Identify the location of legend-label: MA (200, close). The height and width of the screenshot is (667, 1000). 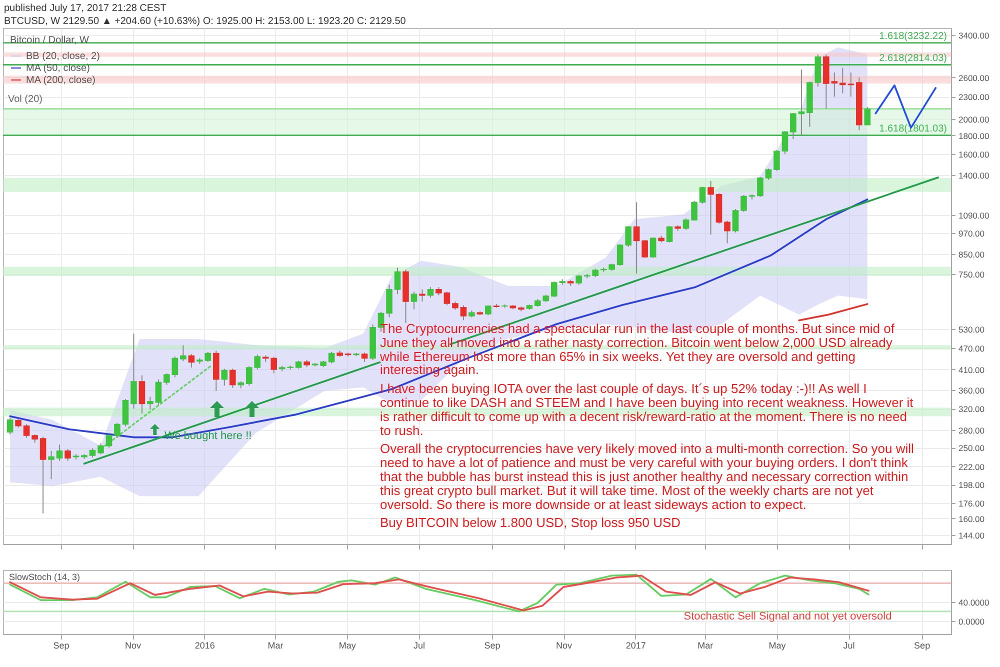
(61, 80).